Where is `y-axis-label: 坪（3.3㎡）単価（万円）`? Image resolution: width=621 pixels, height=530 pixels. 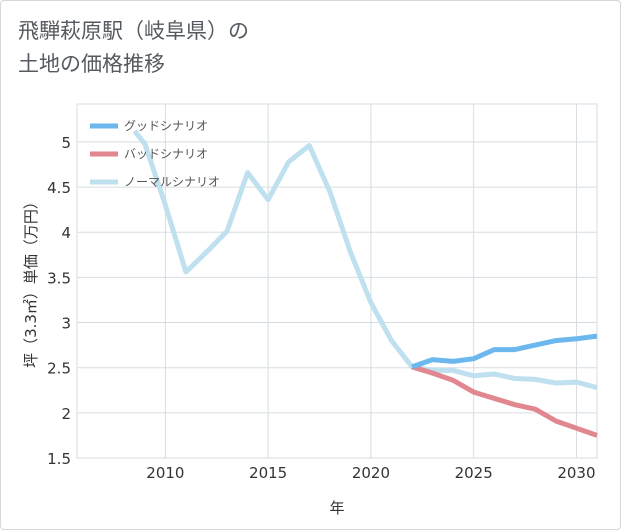 y-axis-label: 坪（3.3㎡）単価（万円） is located at coordinates (31, 281).